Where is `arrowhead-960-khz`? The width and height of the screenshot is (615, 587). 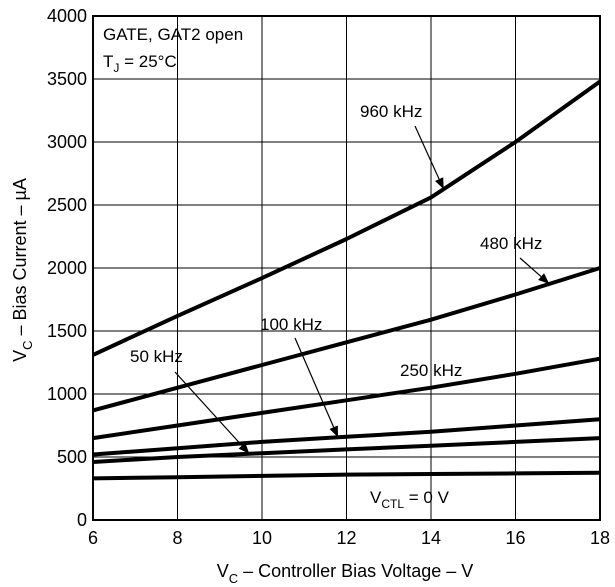
arrowhead-960-khz is located at coordinates (439, 183).